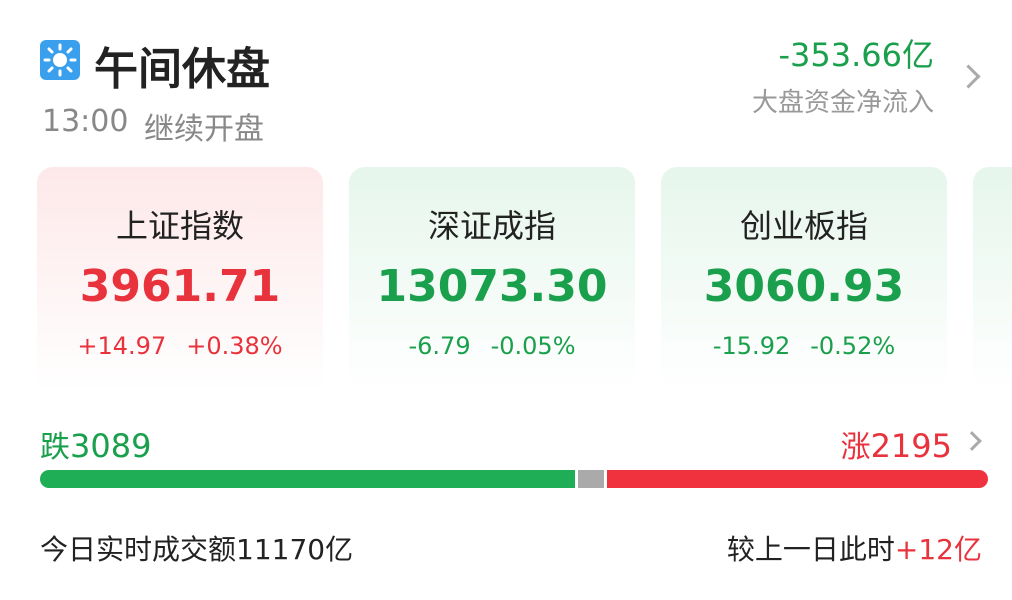 The image size is (1012, 600). I want to click on index-value: 3060.93, so click(804, 286).